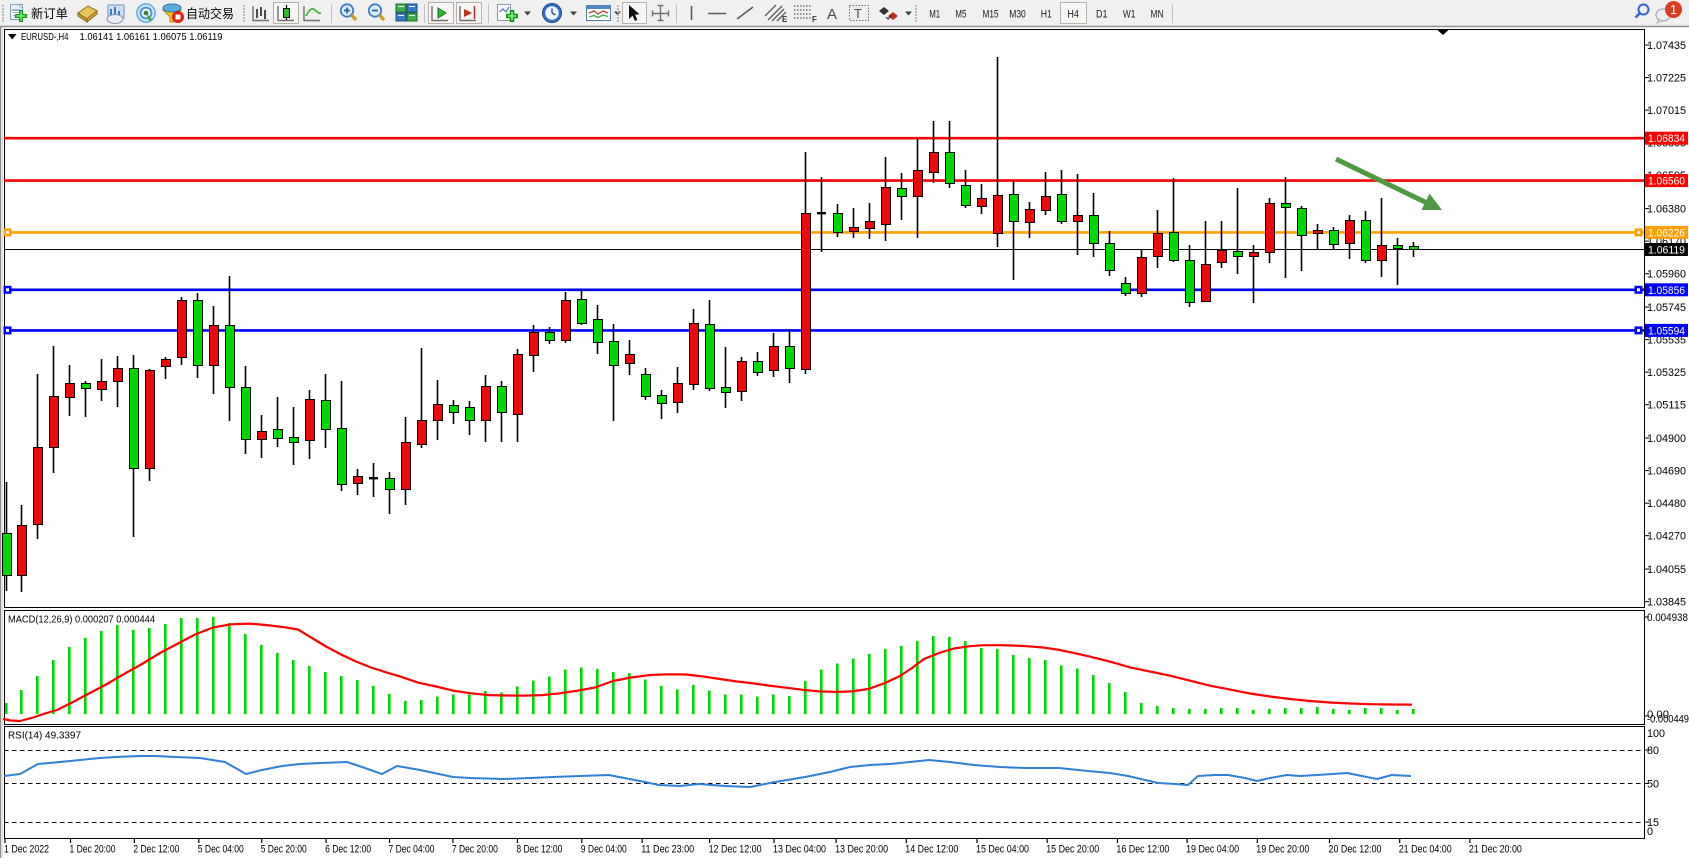  What do you see at coordinates (1666, 504) in the screenshot?
I see `svg-text: 1.04480` at bounding box center [1666, 504].